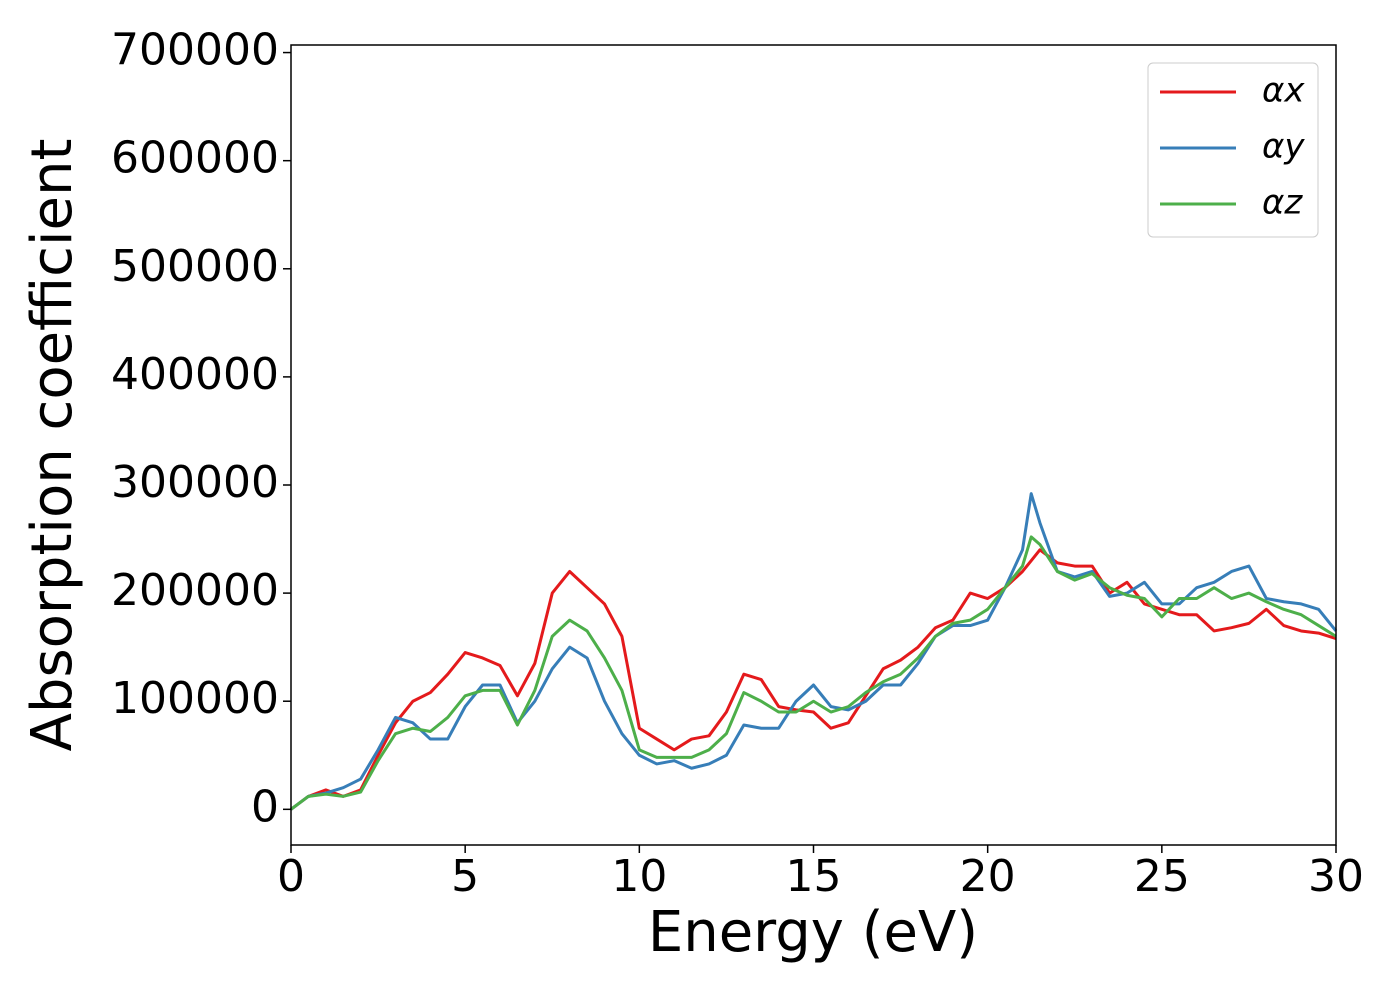 This screenshot has width=1400, height=1000. What do you see at coordinates (639, 876) in the screenshot?
I see `x-tick-label: 10` at bounding box center [639, 876].